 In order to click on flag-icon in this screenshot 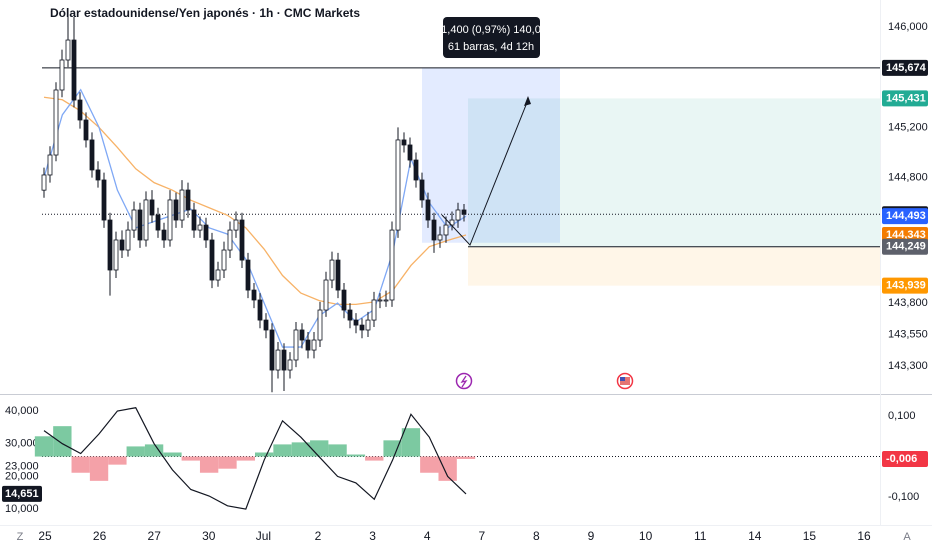, I will do `click(625, 381)`.